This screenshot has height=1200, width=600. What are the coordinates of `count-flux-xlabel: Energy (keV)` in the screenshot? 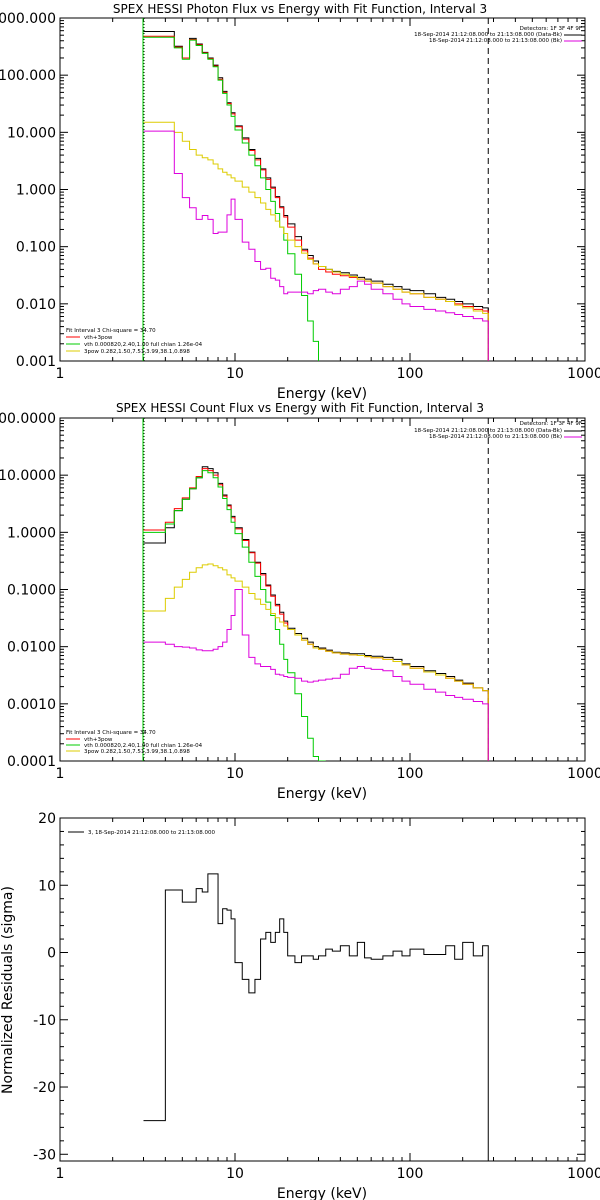 It's located at (322, 794).